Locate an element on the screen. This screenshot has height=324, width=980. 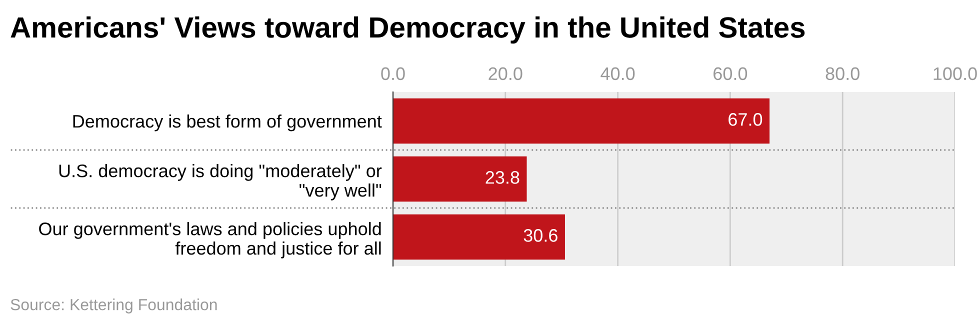
source-note: Source: Kettering Foundation is located at coordinates (113, 306).